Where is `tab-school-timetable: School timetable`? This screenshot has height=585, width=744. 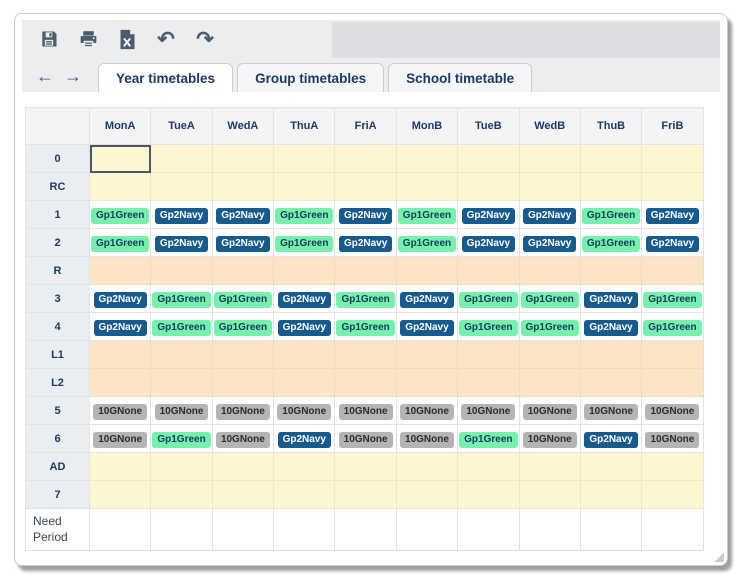 tab-school-timetable: School timetable is located at coordinates (460, 77).